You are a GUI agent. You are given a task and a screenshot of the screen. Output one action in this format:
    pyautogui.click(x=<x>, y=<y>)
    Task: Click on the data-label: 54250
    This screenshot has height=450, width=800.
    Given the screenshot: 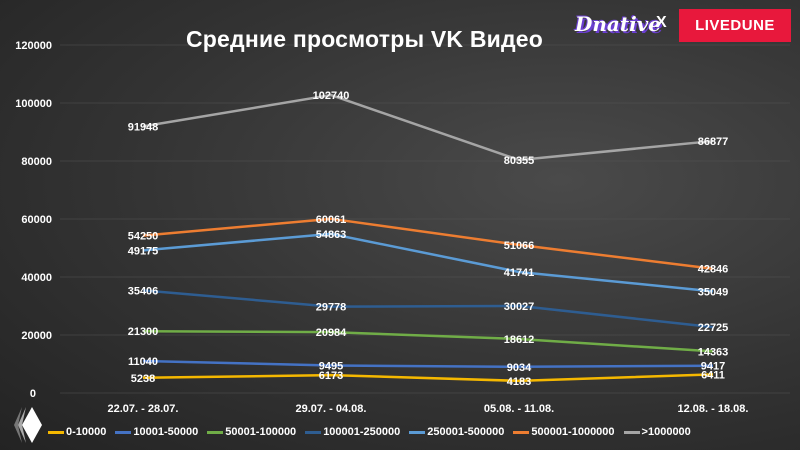 What is the action you would take?
    pyautogui.click(x=143, y=237)
    